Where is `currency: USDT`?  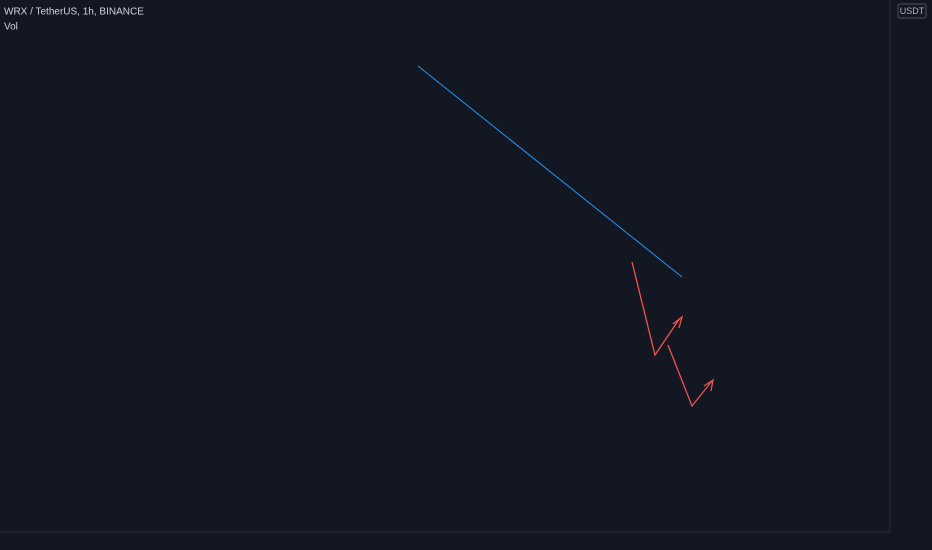 currency: USDT is located at coordinates (912, 11).